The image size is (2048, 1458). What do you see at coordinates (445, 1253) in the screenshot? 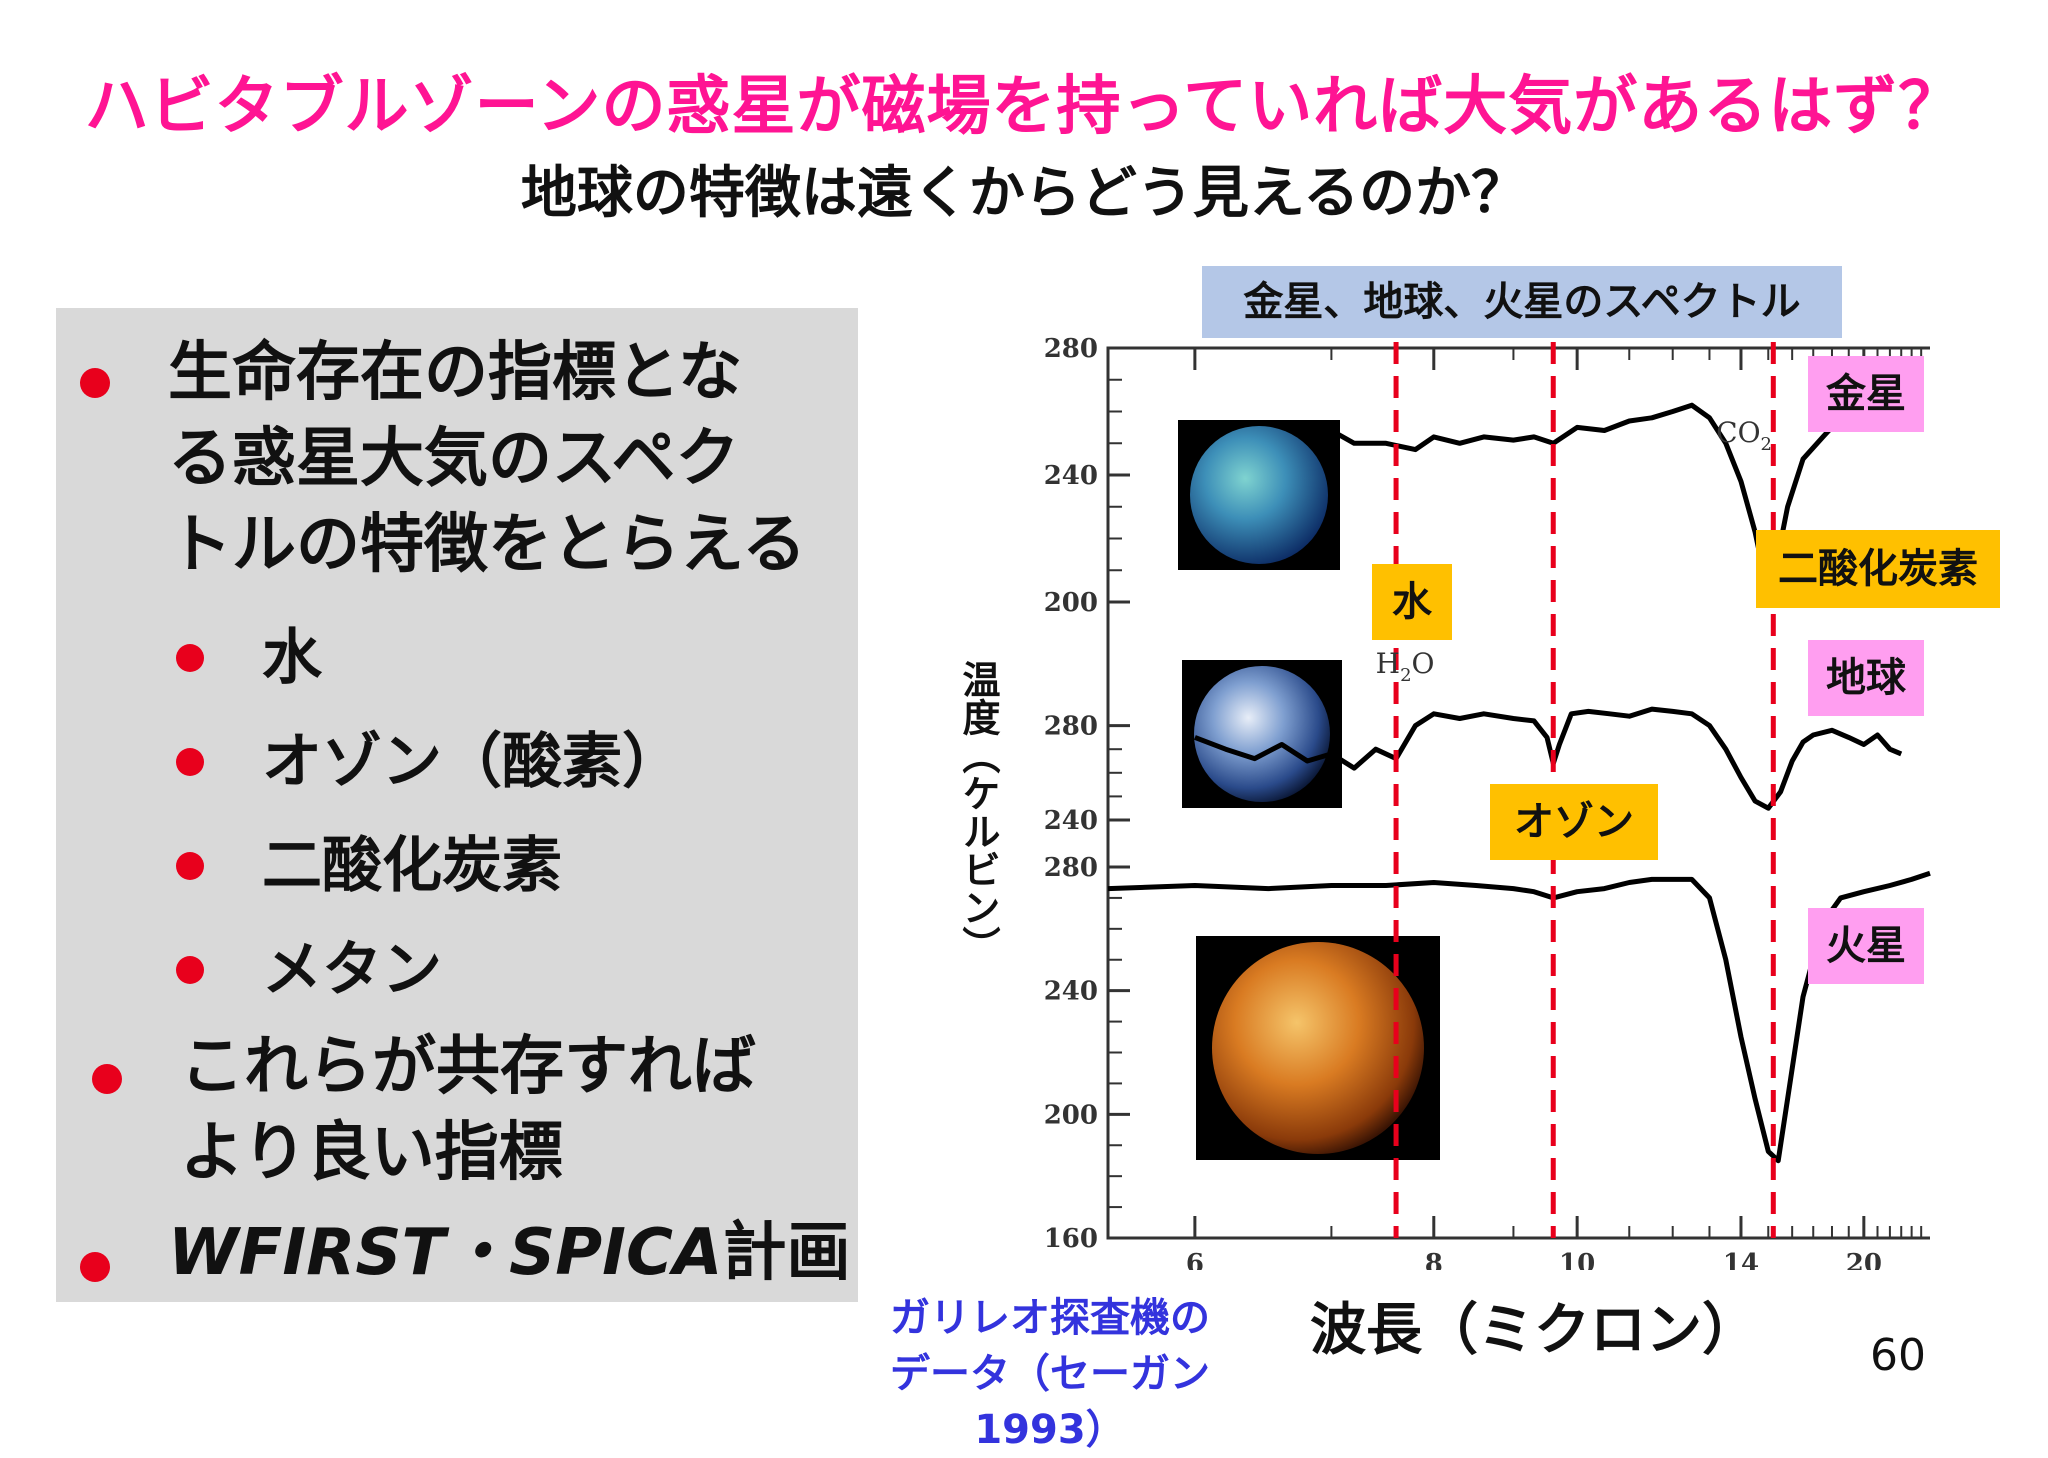
I see `bullet-item-3-mission: WFIRST・SPICA` at bounding box center [445, 1253].